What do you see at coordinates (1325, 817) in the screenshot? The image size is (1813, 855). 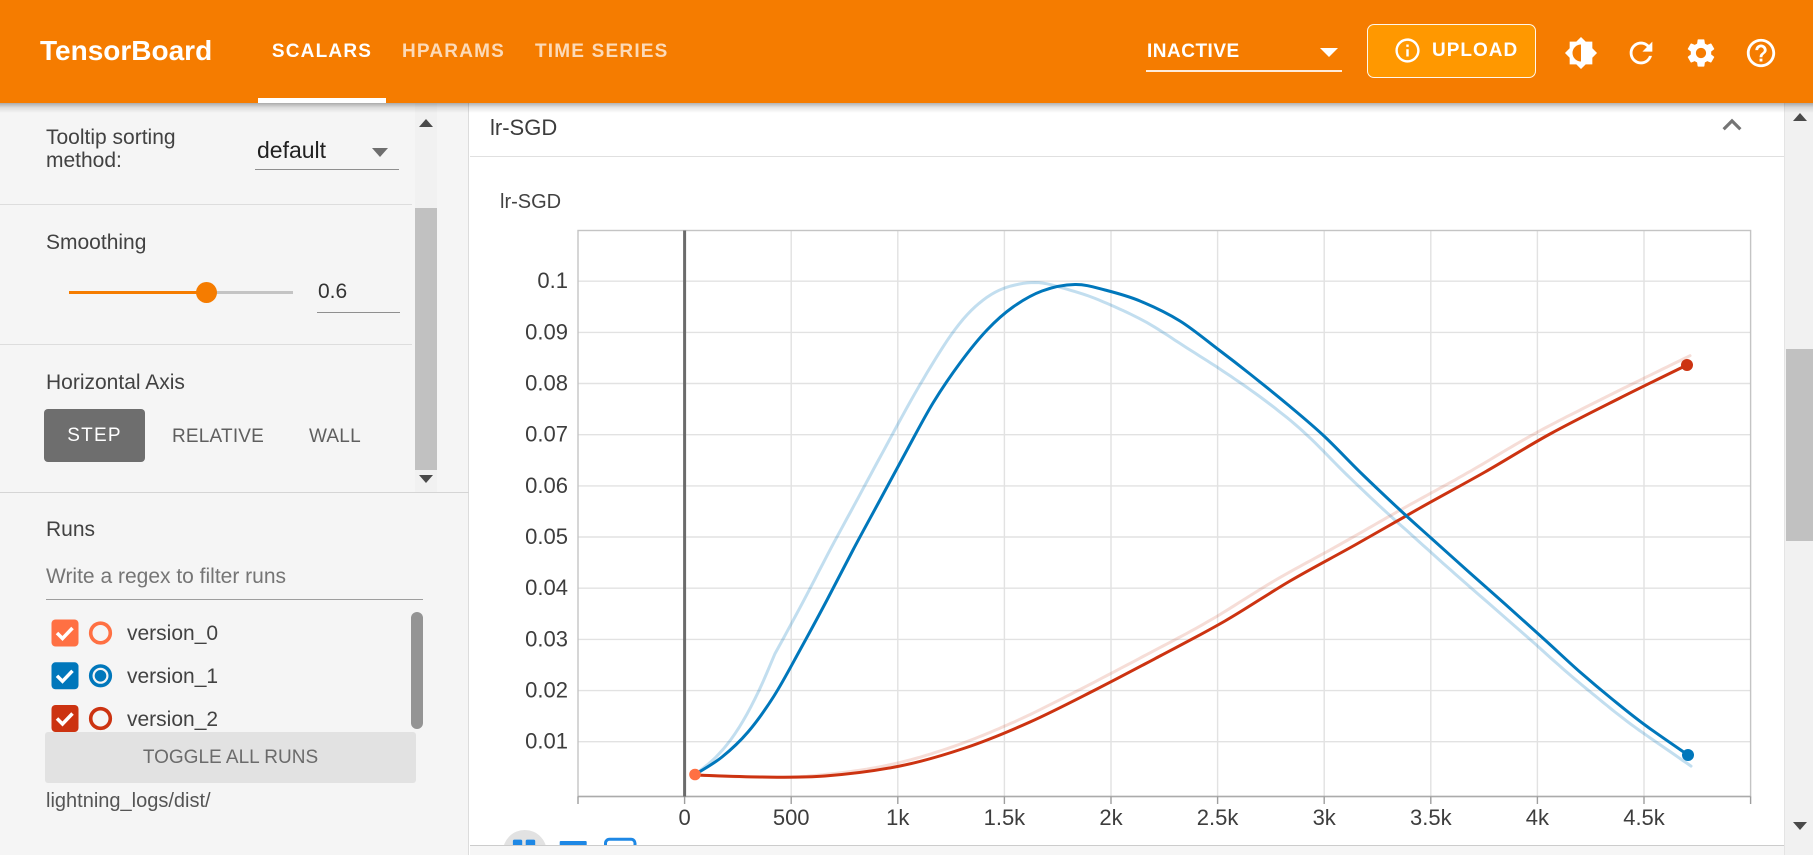 I see `svg-text: 3k` at bounding box center [1325, 817].